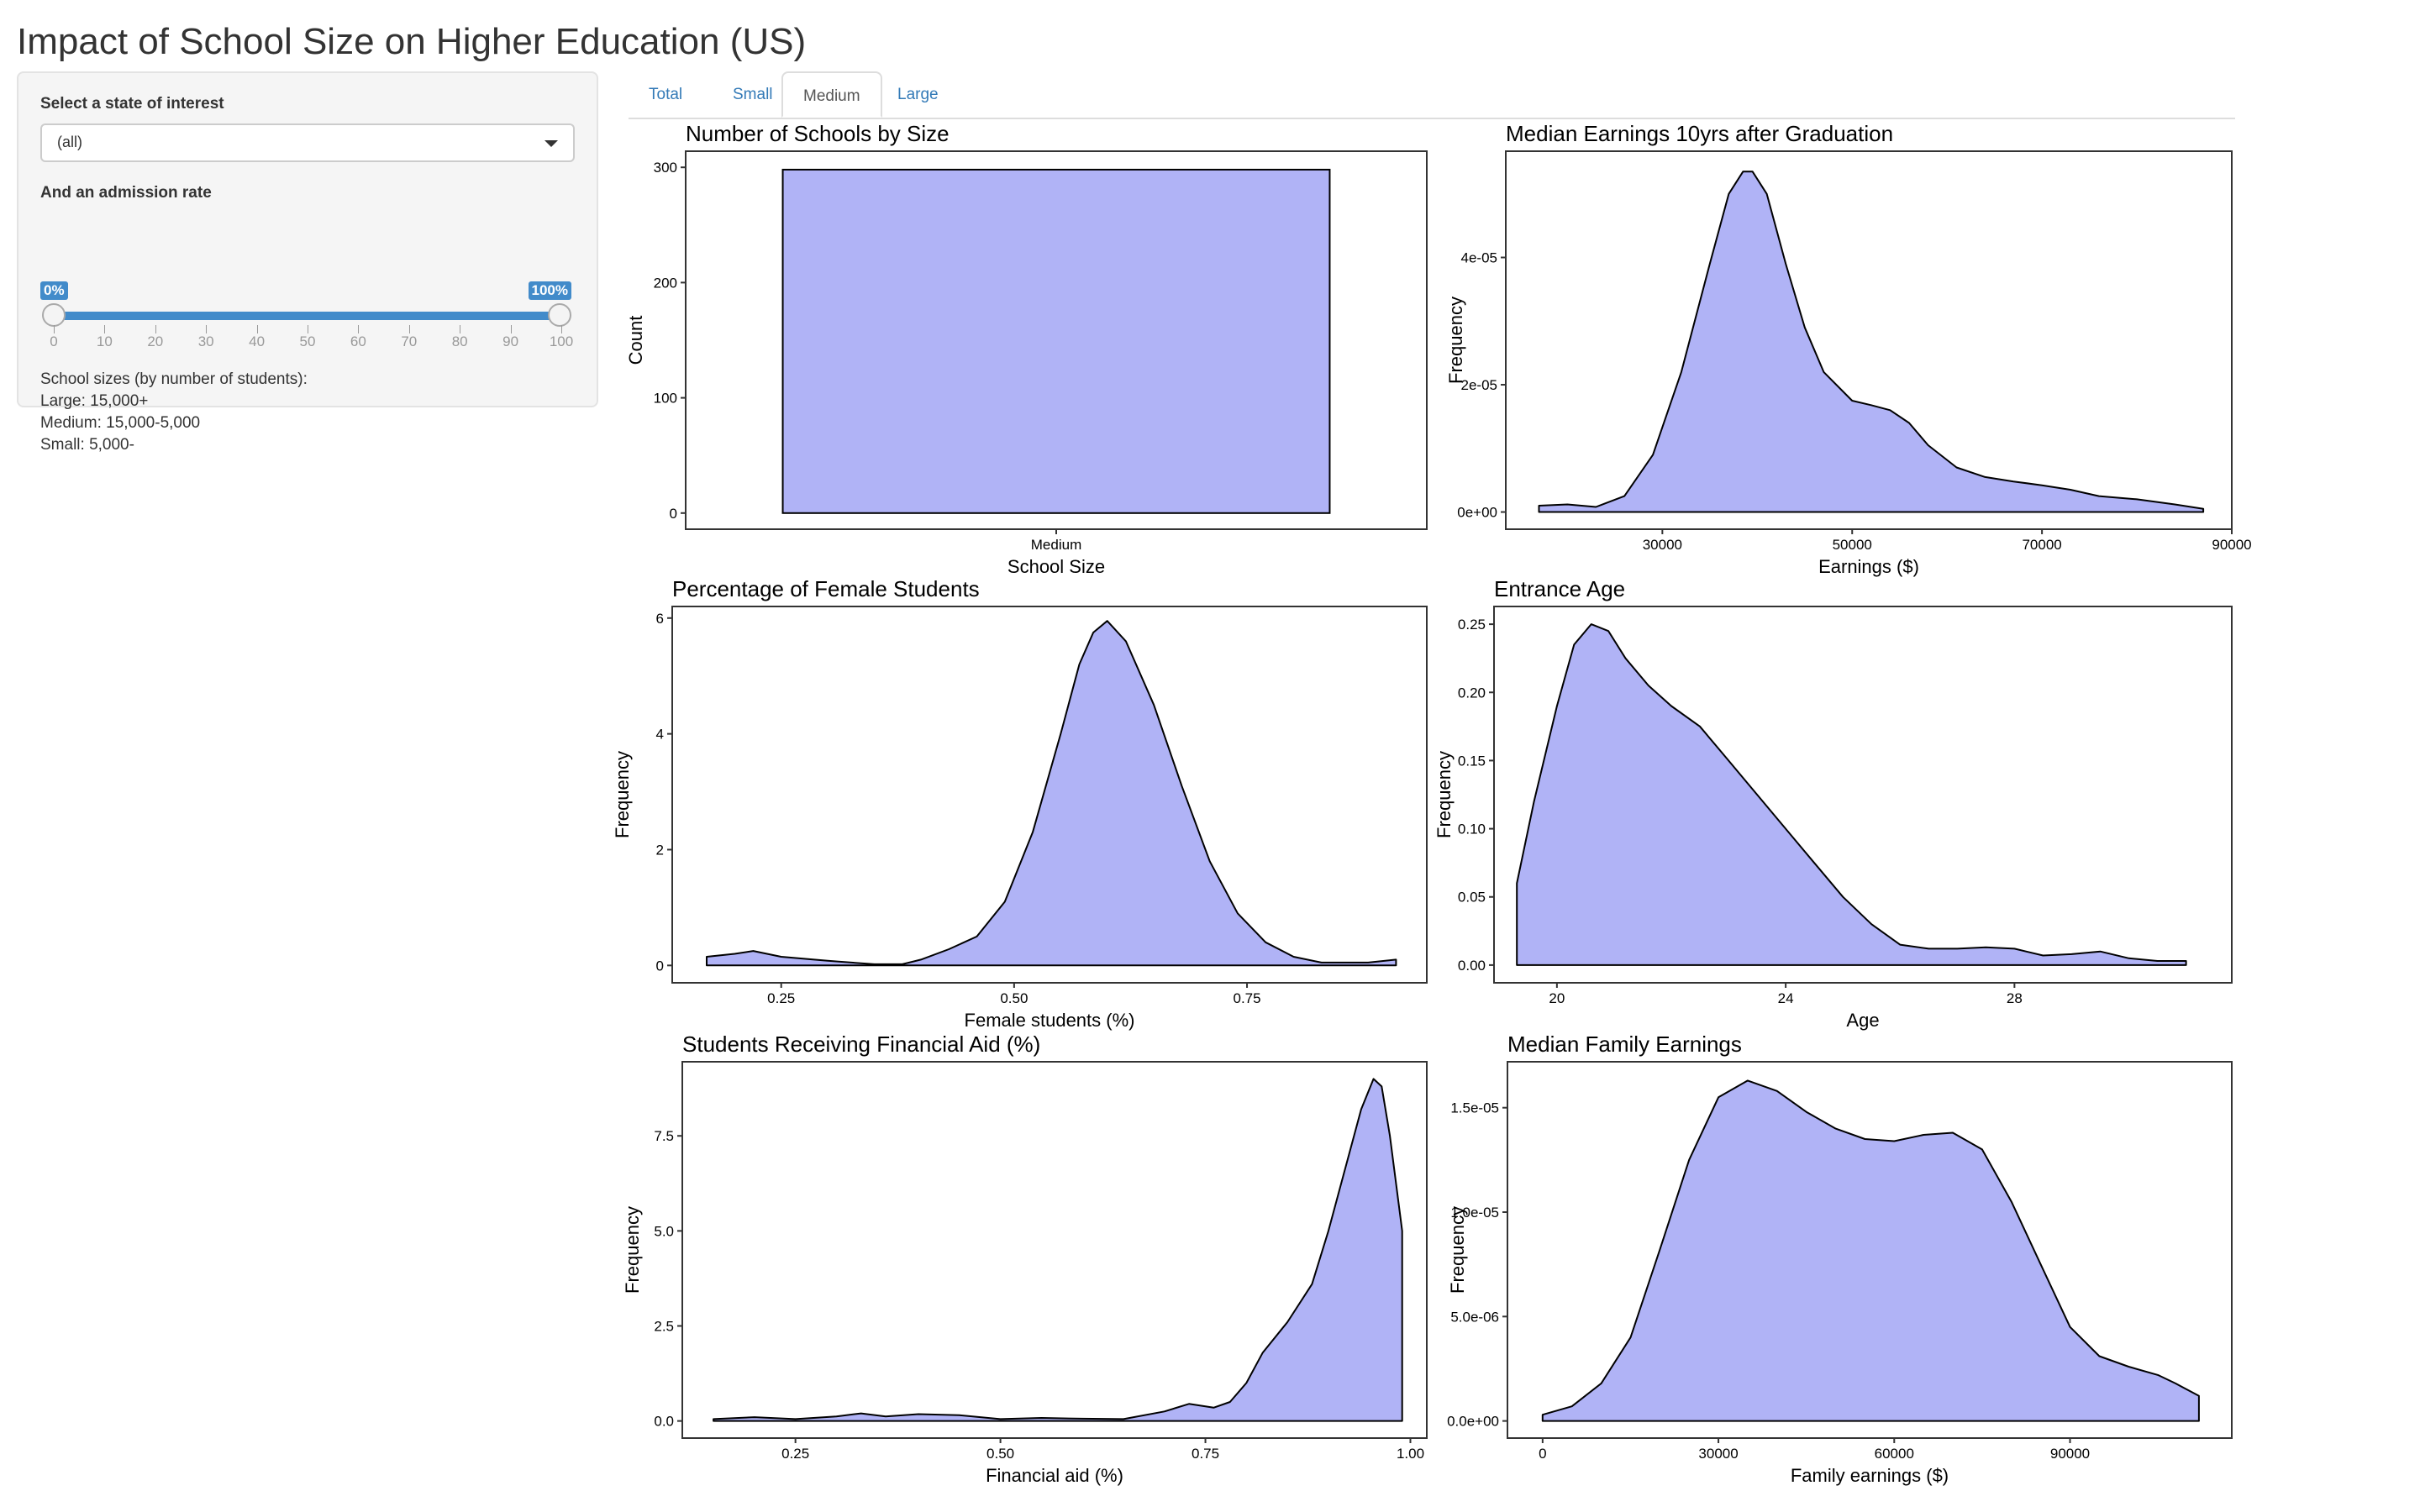 This screenshot has width=2420, height=1512. I want to click on info-line: Small: 5,000-, so click(87, 445).